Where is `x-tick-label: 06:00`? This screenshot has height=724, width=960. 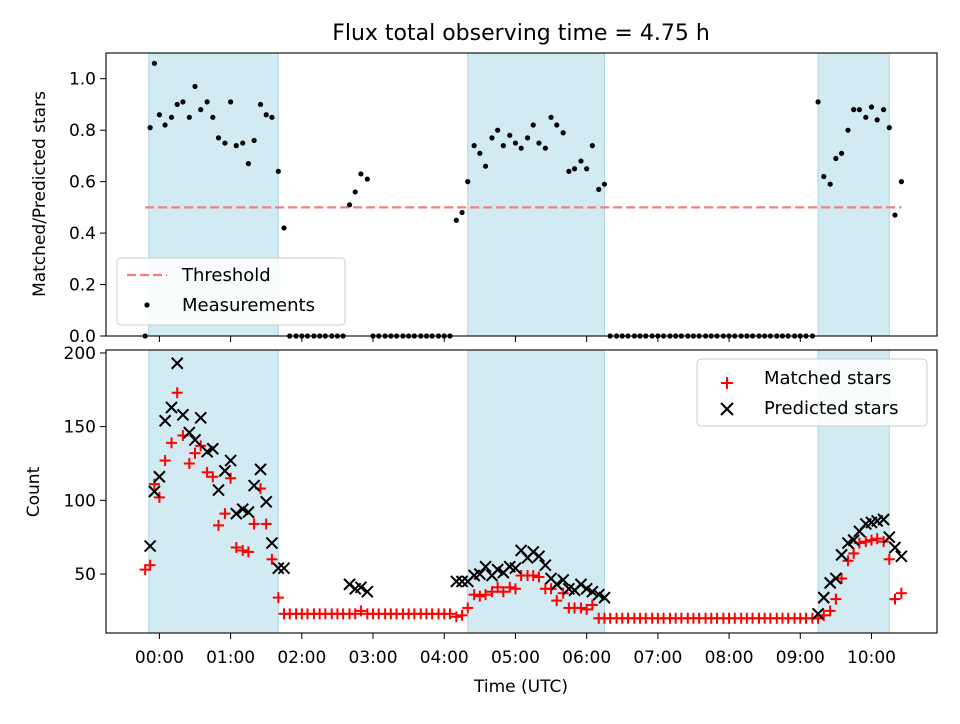
x-tick-label: 06:00 is located at coordinates (586, 658).